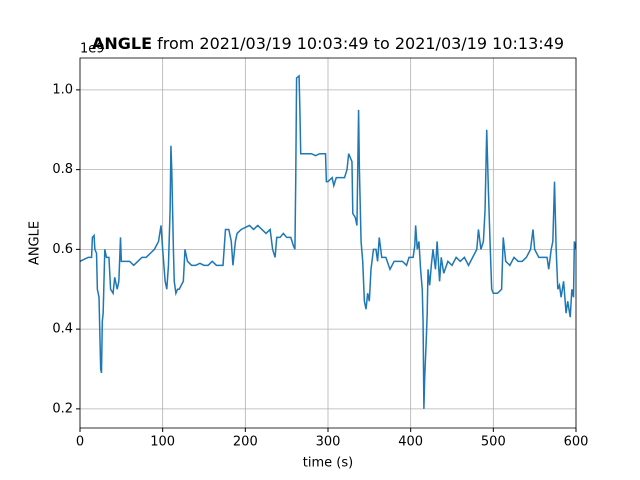 This screenshot has width=640, height=480. Describe the element at coordinates (62, 329) in the screenshot. I see `y-tick-label: 0.4` at that location.